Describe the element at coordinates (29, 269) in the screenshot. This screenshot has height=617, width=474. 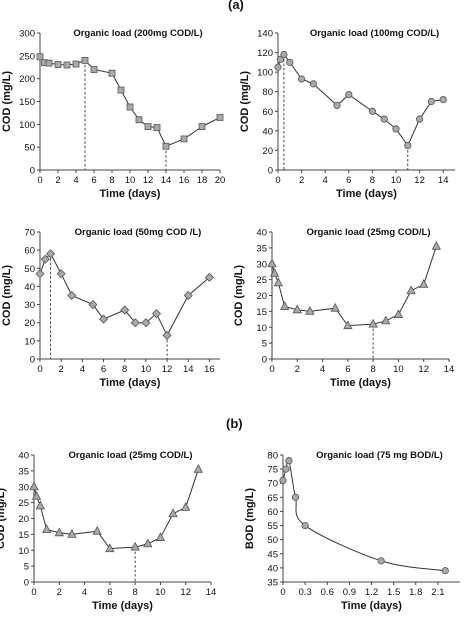
I see `y-tick-label: 50` at that location.